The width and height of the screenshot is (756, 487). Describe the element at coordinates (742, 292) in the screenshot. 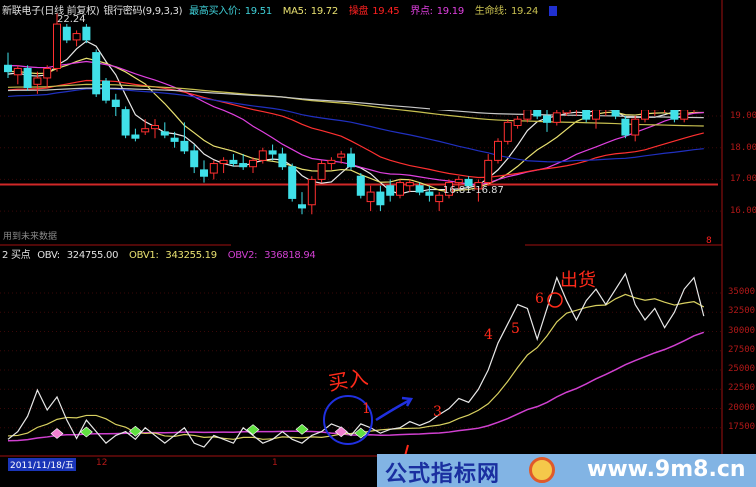

I see `obv-tick: 35000` at that location.